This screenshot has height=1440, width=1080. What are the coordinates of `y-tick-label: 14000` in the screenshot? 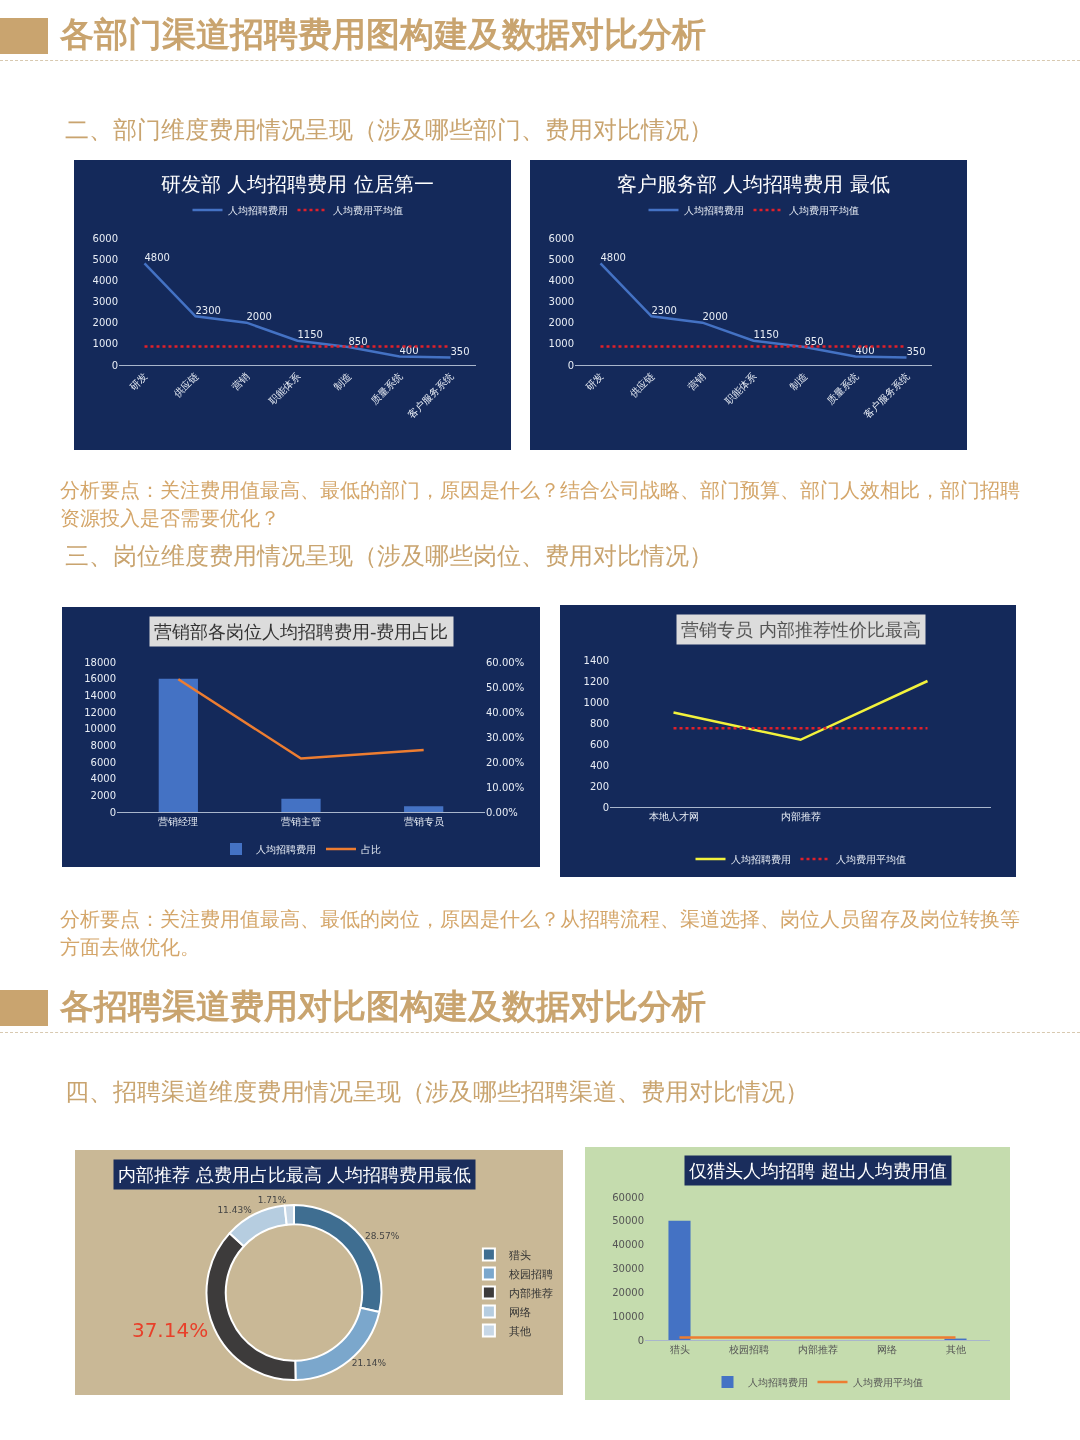 It's located at (100, 695).